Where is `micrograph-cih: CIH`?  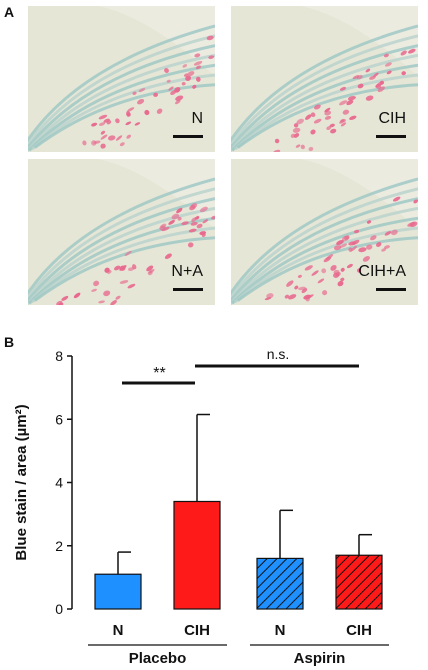 micrograph-cih: CIH is located at coordinates (324, 79).